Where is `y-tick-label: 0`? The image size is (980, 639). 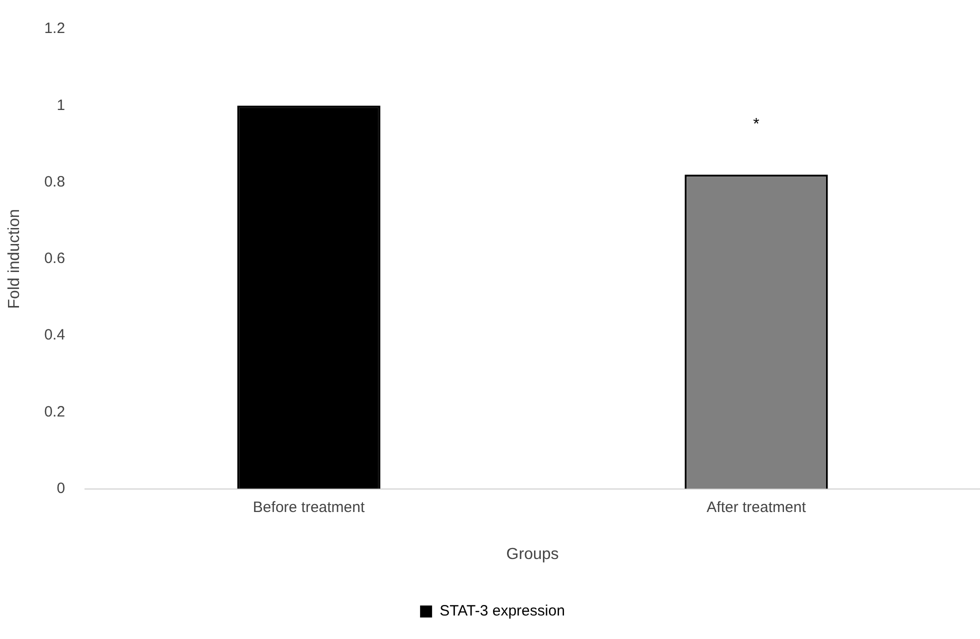 y-tick-label: 0 is located at coordinates (61, 488).